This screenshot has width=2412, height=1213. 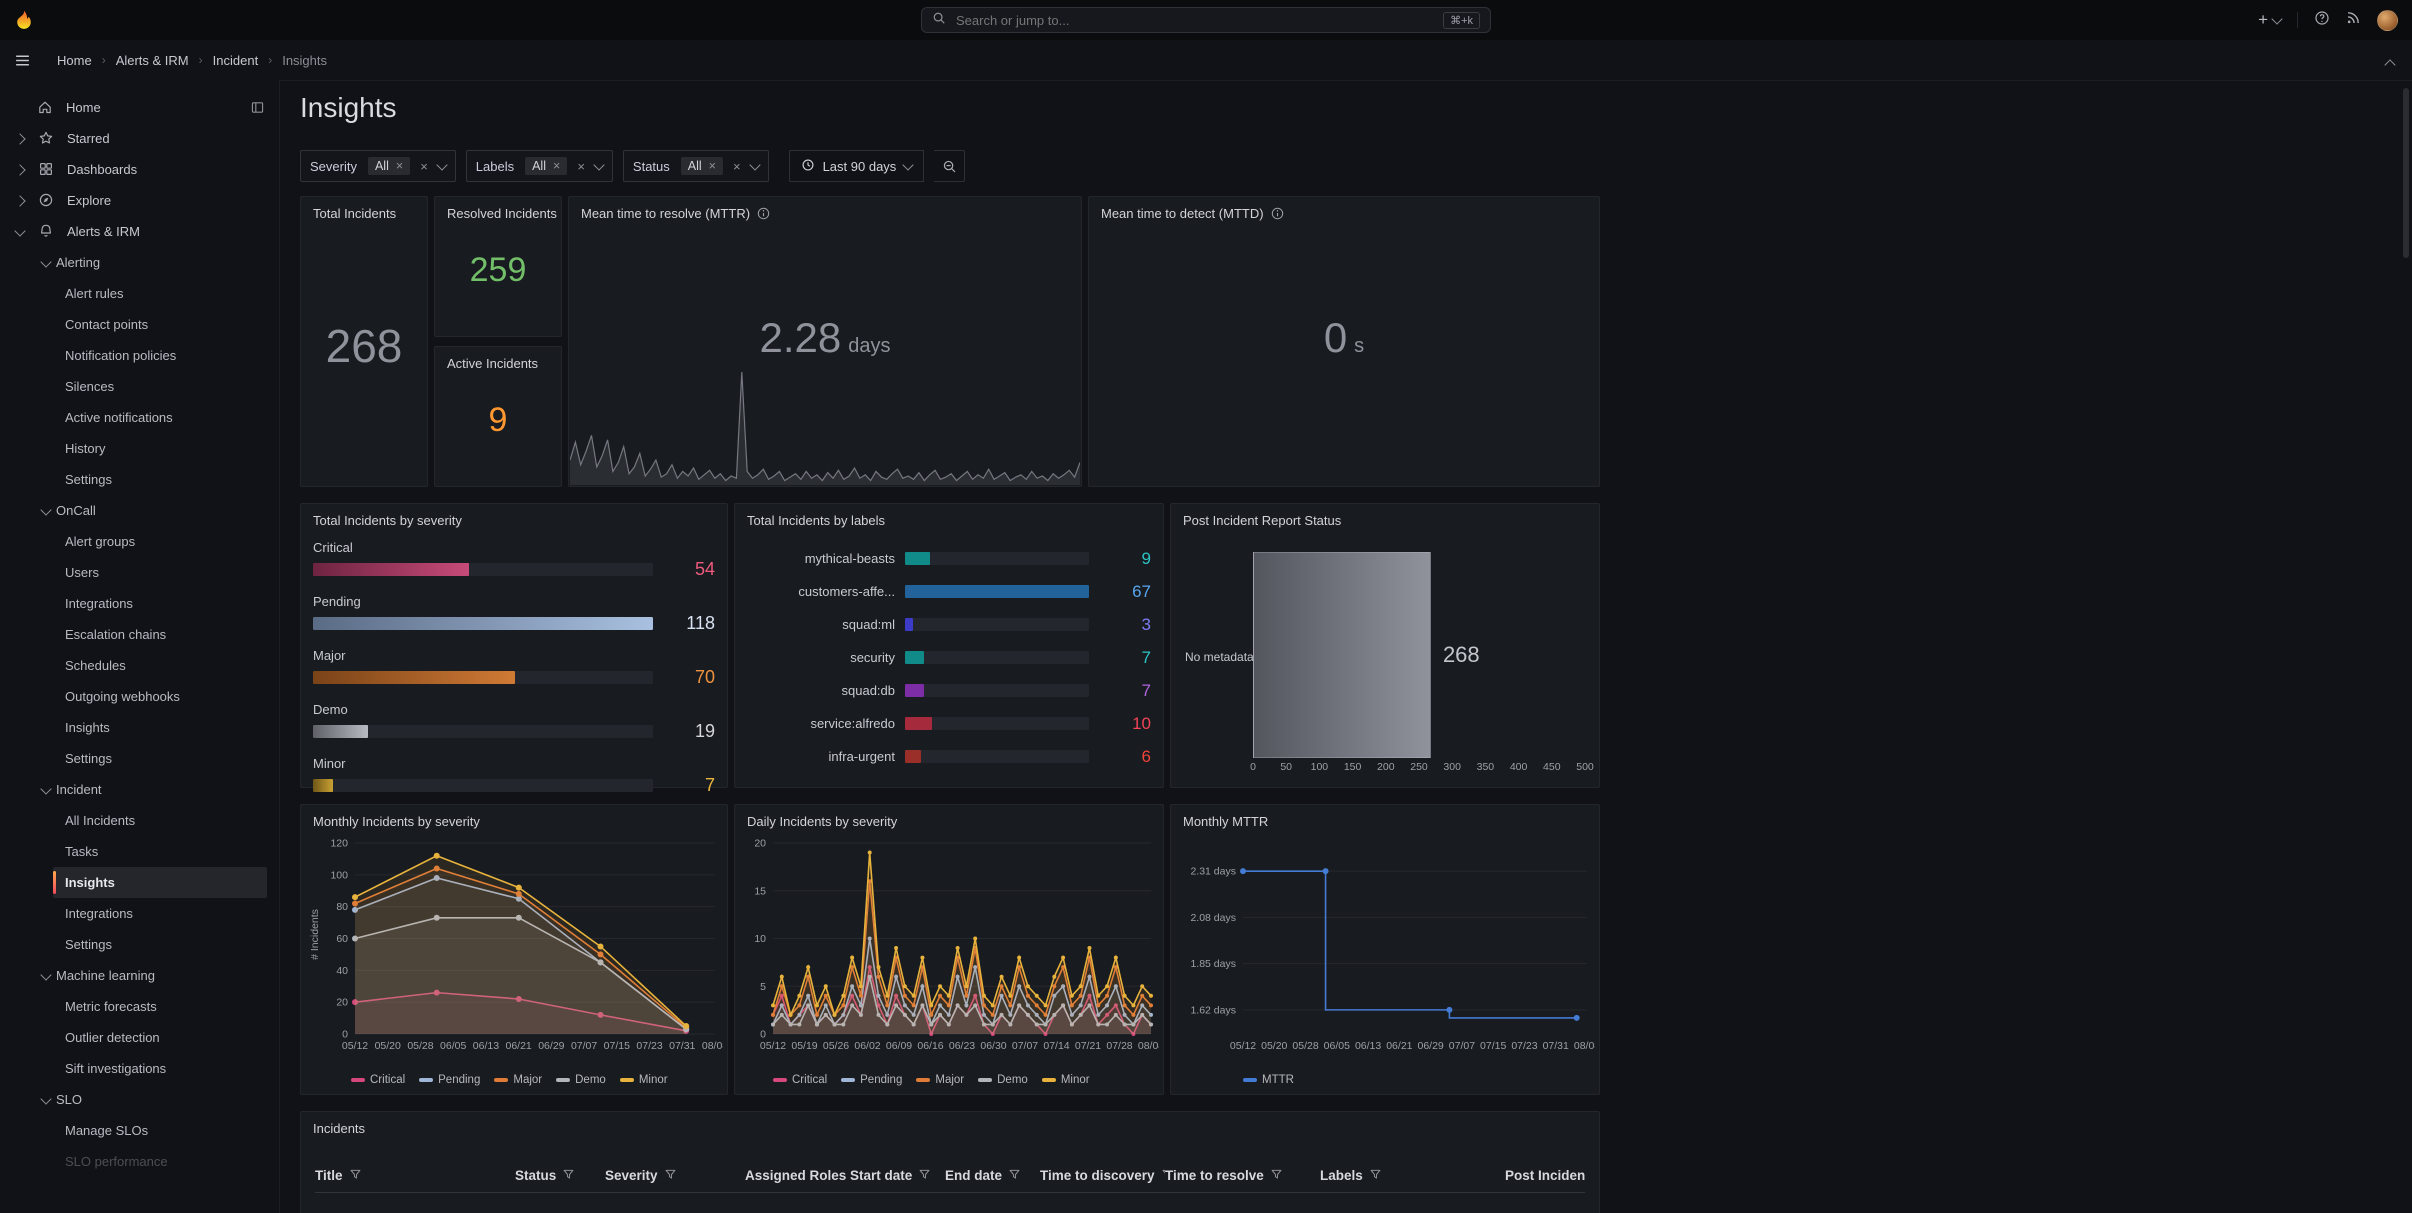 What do you see at coordinates (415, 1175) in the screenshot?
I see `column-header-title: Title` at bounding box center [415, 1175].